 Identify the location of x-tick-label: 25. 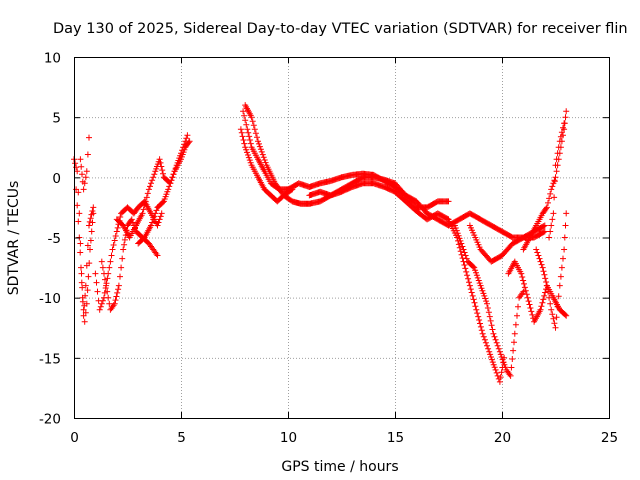
(609, 438).